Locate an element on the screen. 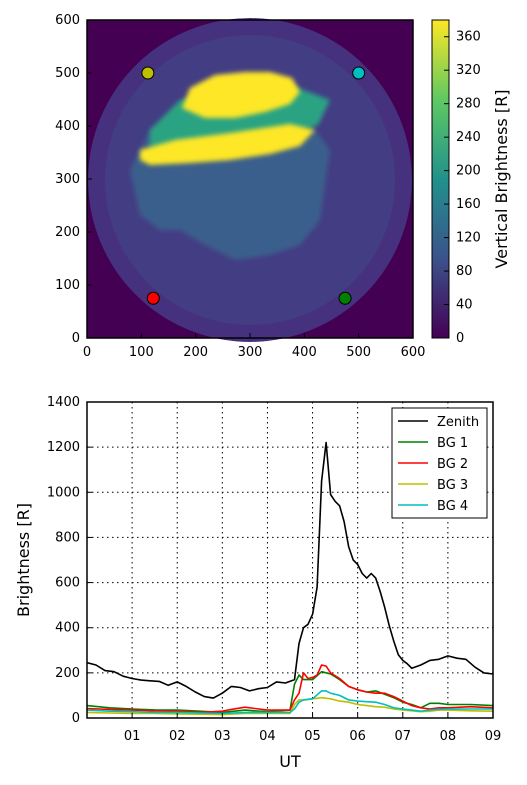 This screenshot has height=785, width=527. x-tick-label: 07 is located at coordinates (403, 736).